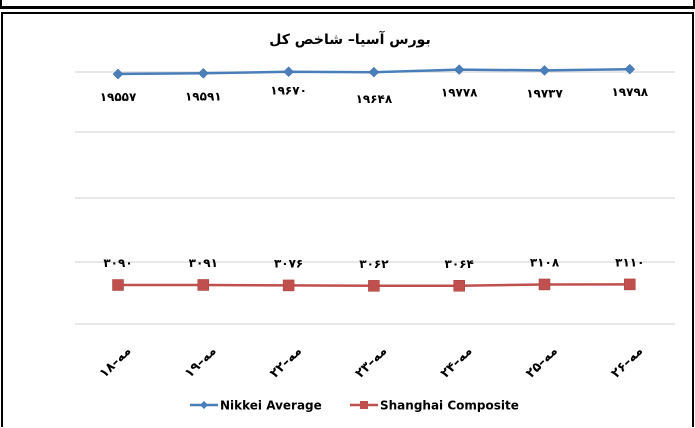  Describe the element at coordinates (201, 363) in the screenshot. I see `x-tick-label: ۱۹–مه` at that location.